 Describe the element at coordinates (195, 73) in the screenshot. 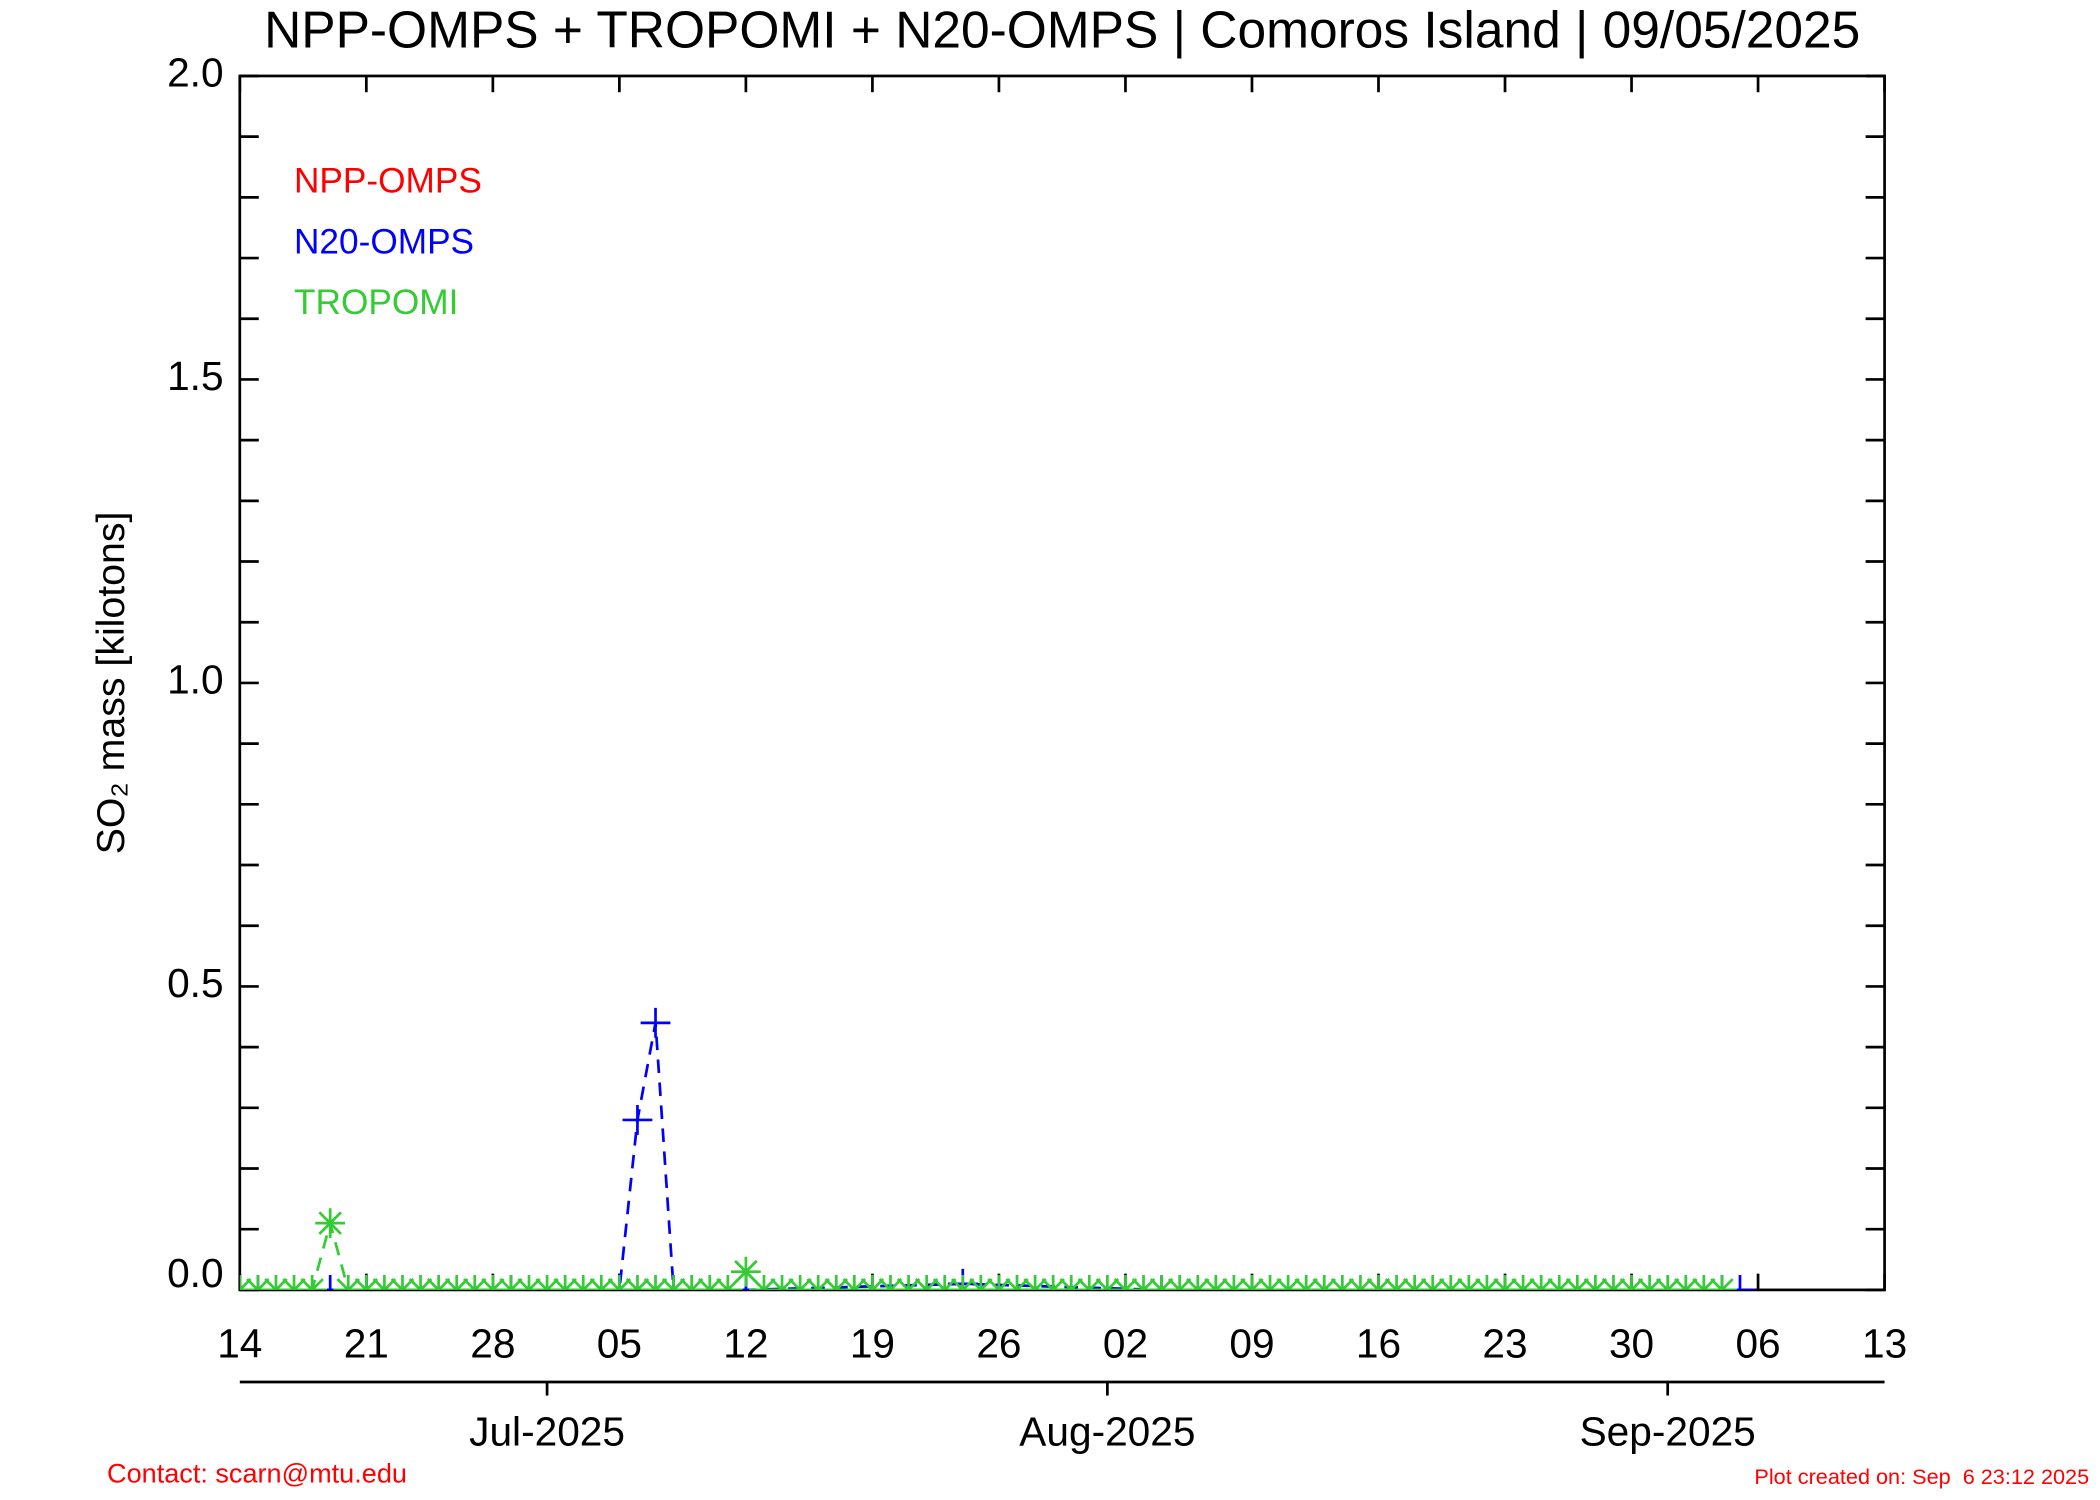

I see `y-tick-label: 2.0` at that location.